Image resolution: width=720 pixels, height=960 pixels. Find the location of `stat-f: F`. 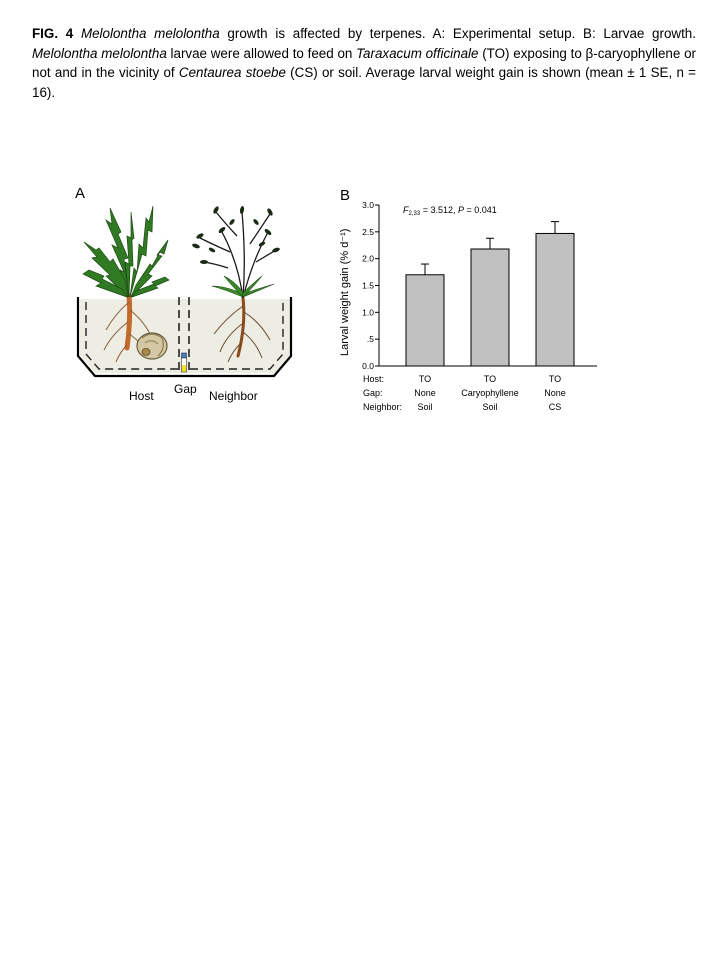

stat-f: F is located at coordinates (406, 210).